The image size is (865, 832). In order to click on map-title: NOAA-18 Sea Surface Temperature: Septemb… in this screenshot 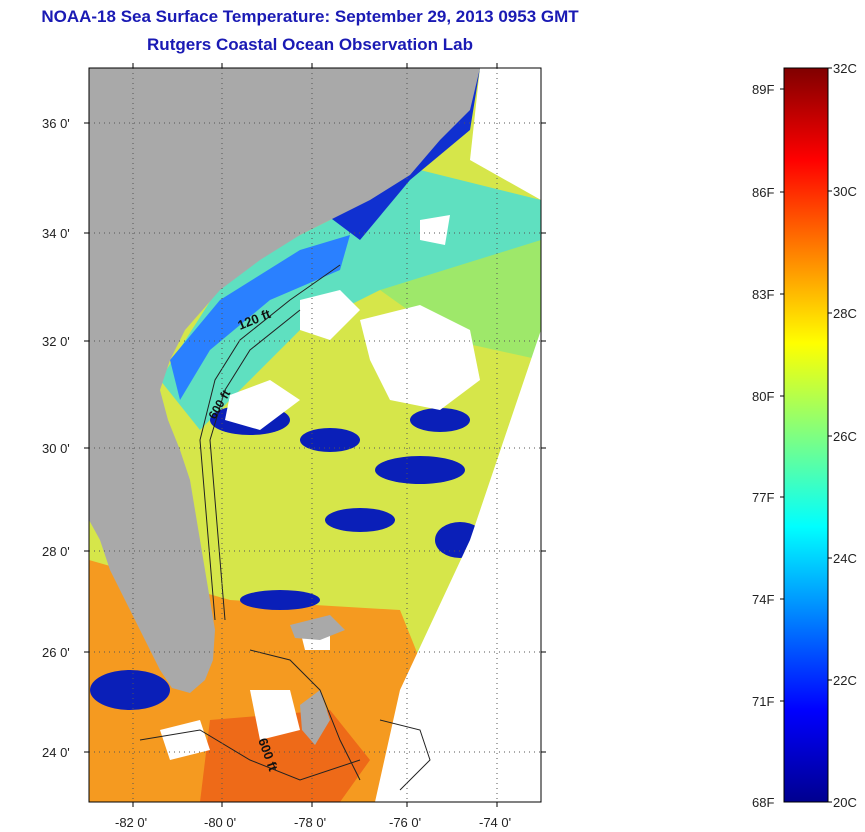, I will do `click(310, 16)`.